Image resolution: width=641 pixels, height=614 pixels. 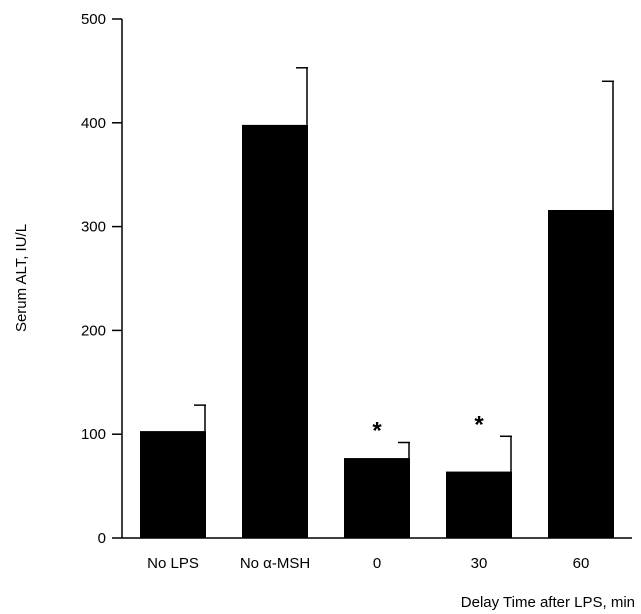 I want to click on y-axis-title: Serum ALT, IU/L, so click(x=21, y=278).